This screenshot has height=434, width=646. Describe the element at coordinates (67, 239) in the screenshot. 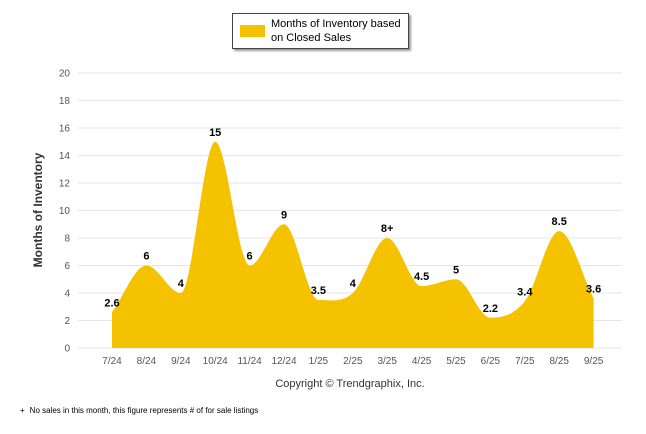

I see `y-tick-label: 8` at that location.